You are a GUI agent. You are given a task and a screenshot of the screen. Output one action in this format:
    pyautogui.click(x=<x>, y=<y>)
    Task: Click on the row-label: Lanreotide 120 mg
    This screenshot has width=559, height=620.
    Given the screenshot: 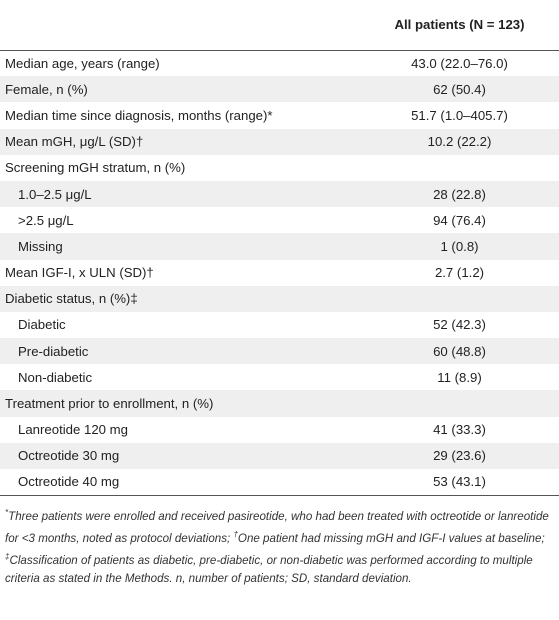 What is the action you would take?
    pyautogui.click(x=73, y=430)
    